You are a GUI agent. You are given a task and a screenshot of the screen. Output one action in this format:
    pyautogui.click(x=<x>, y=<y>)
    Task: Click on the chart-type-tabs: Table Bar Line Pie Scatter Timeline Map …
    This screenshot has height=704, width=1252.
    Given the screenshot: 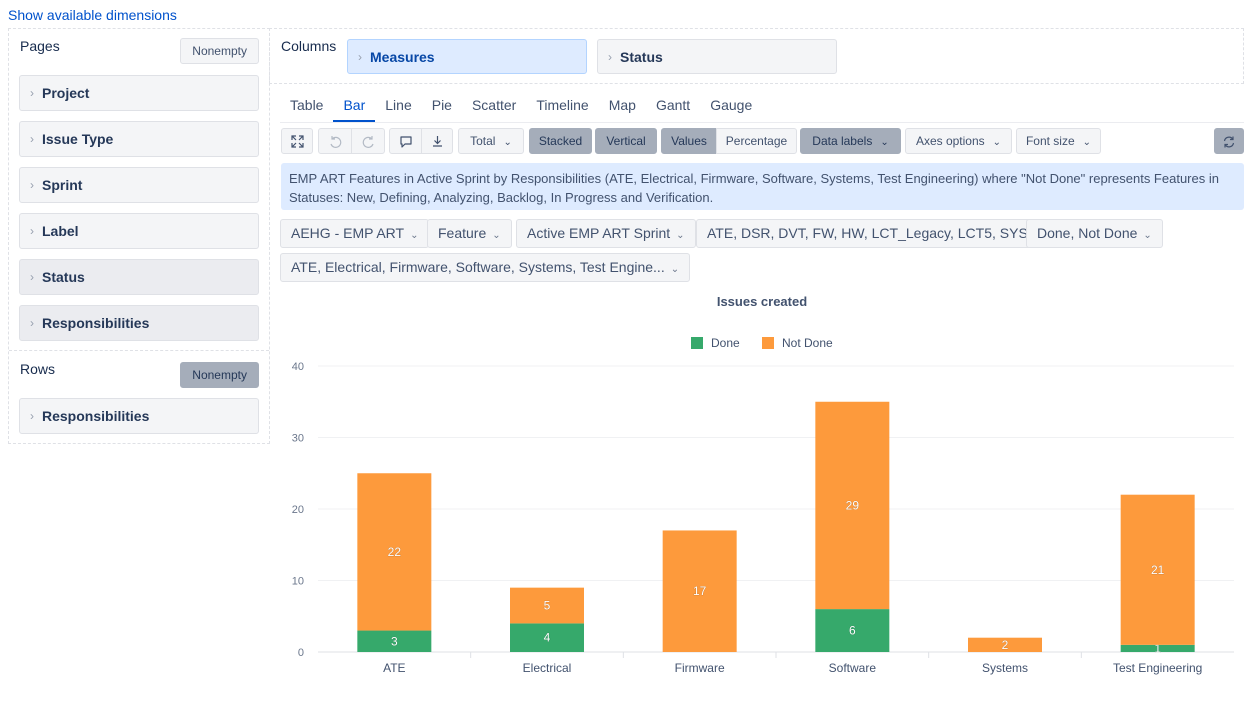 What is the action you would take?
    pyautogui.click(x=521, y=109)
    